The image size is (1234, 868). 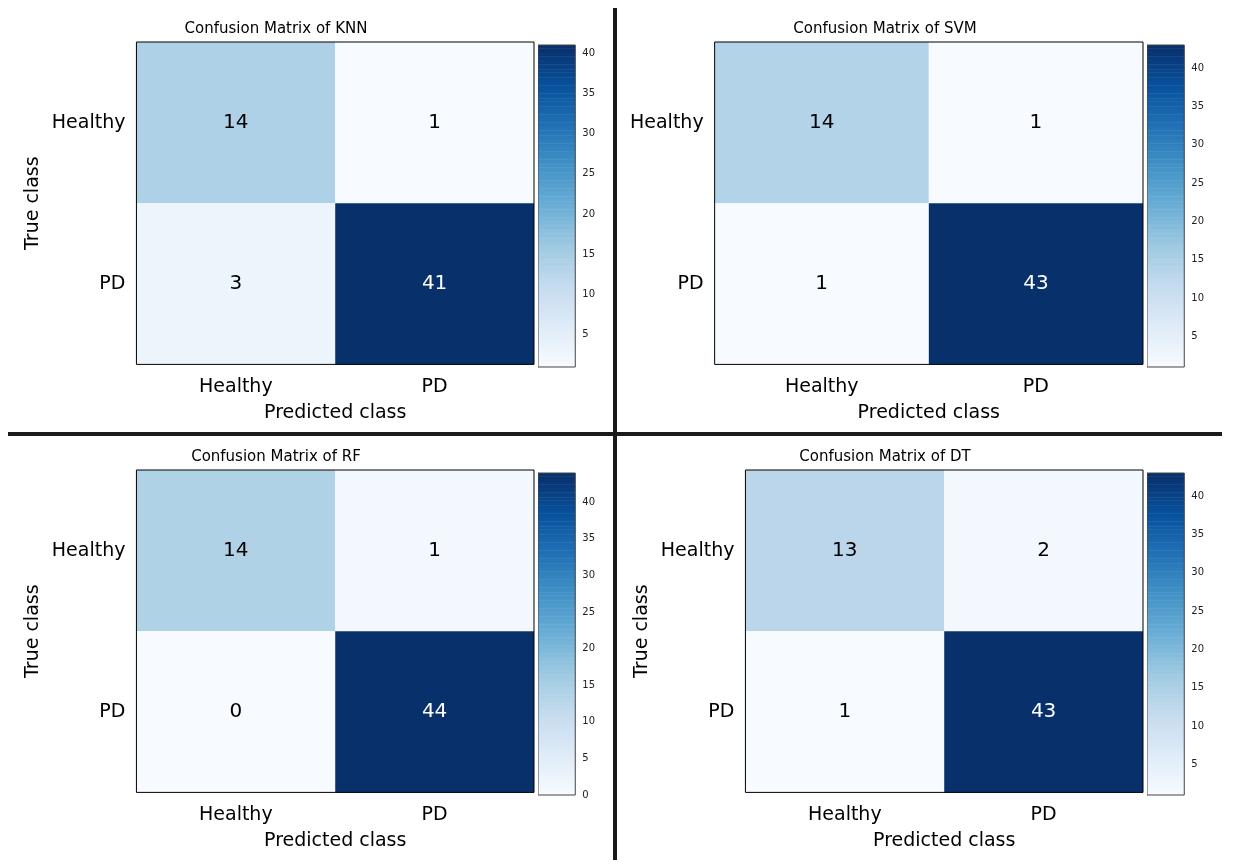 What do you see at coordinates (276, 455) in the screenshot?
I see `chart-title: Confusion Matrix of RF` at bounding box center [276, 455].